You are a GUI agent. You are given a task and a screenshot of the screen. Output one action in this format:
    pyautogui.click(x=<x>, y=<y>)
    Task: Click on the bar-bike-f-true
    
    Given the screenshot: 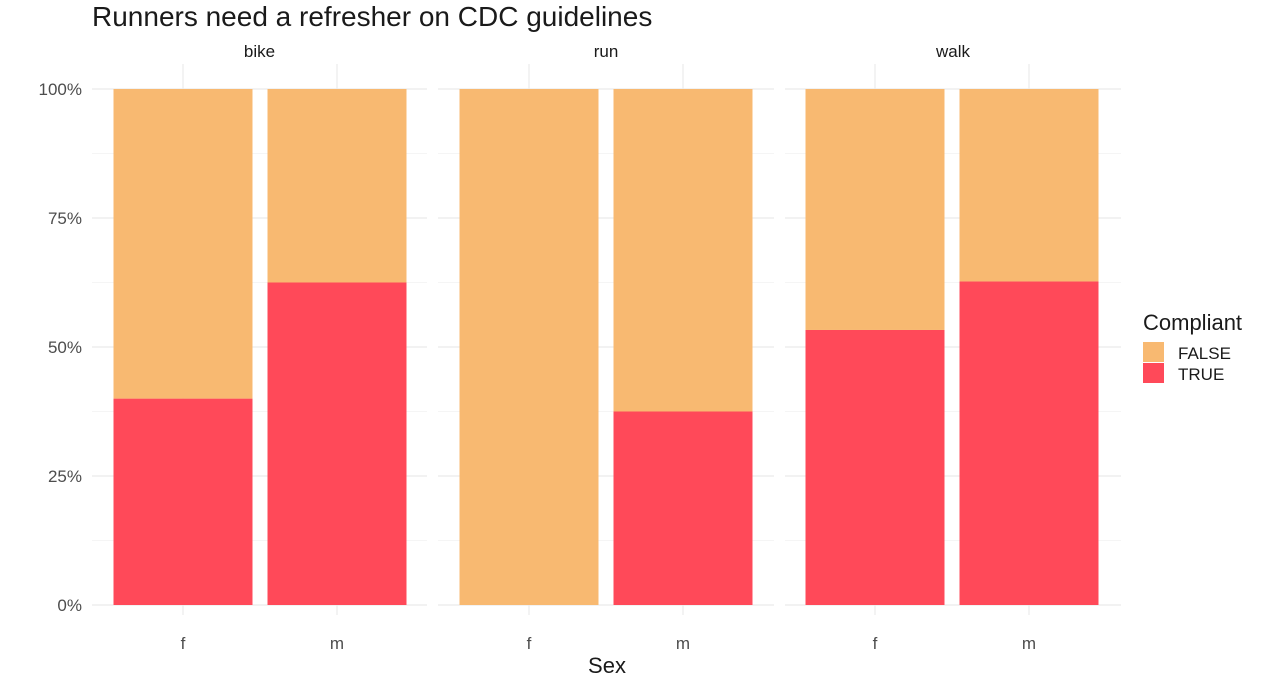 What is the action you would take?
    pyautogui.click(x=183, y=501)
    